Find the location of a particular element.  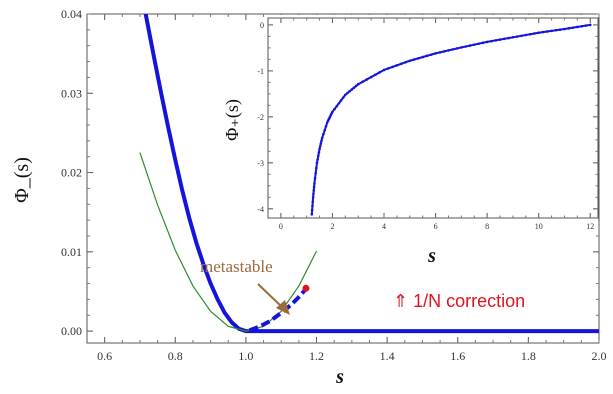

main-x-tick-label: 1.2 is located at coordinates (316, 356).